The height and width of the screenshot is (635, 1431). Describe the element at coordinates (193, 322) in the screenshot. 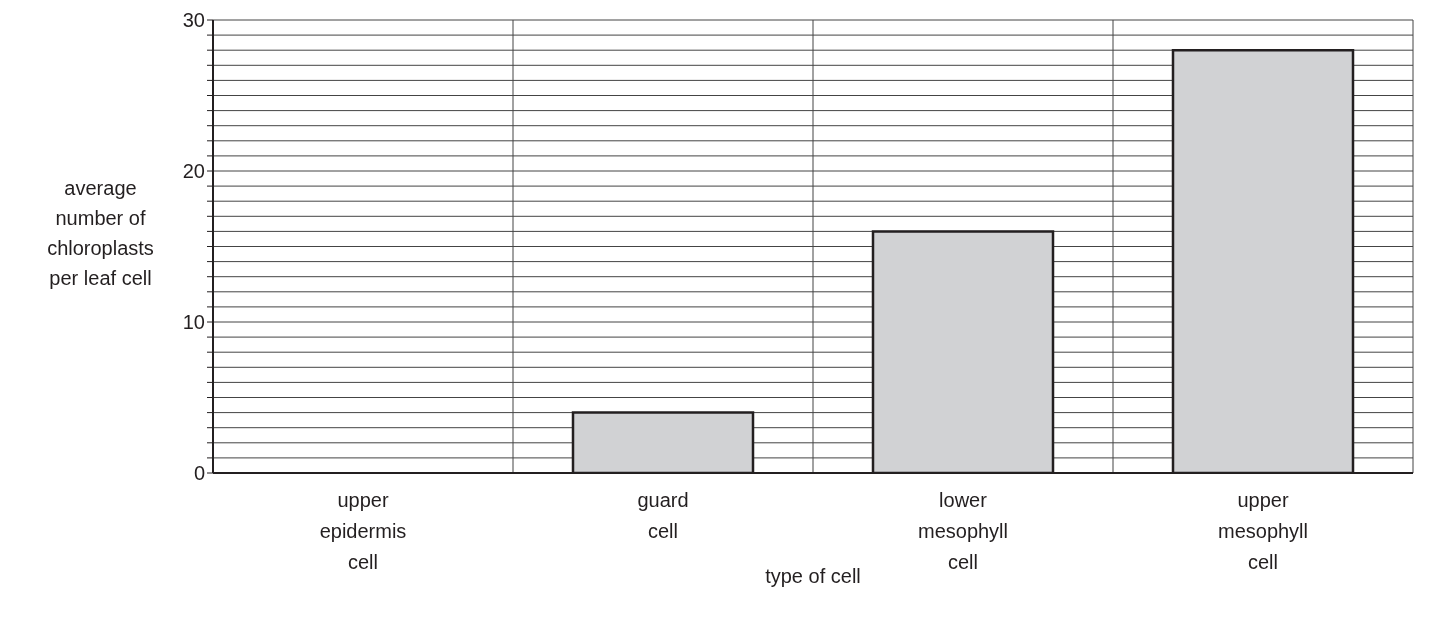

I see `y-tick-label: 10` at that location.